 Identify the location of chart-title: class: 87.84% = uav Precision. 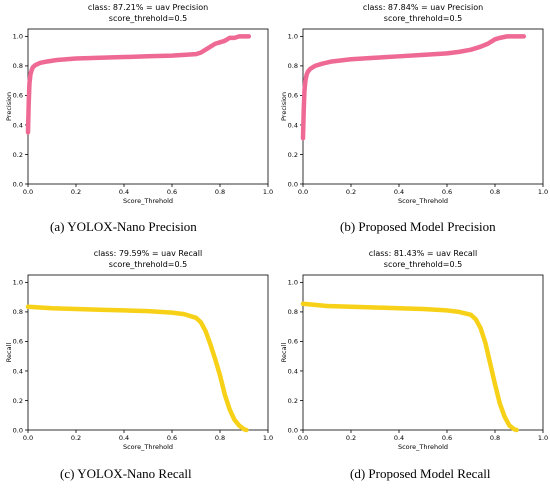
(423, 7).